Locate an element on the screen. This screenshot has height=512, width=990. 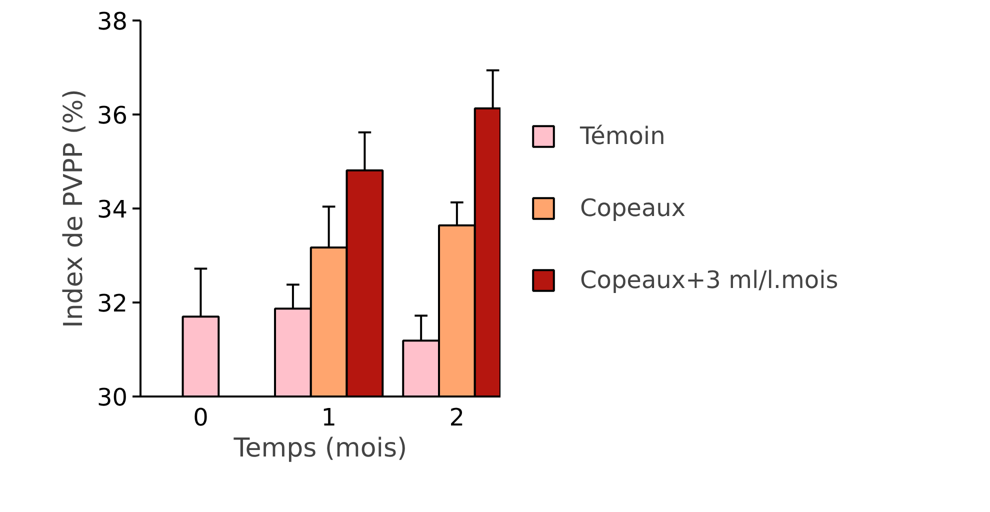
x-tick-label: 1 is located at coordinates (328, 418).